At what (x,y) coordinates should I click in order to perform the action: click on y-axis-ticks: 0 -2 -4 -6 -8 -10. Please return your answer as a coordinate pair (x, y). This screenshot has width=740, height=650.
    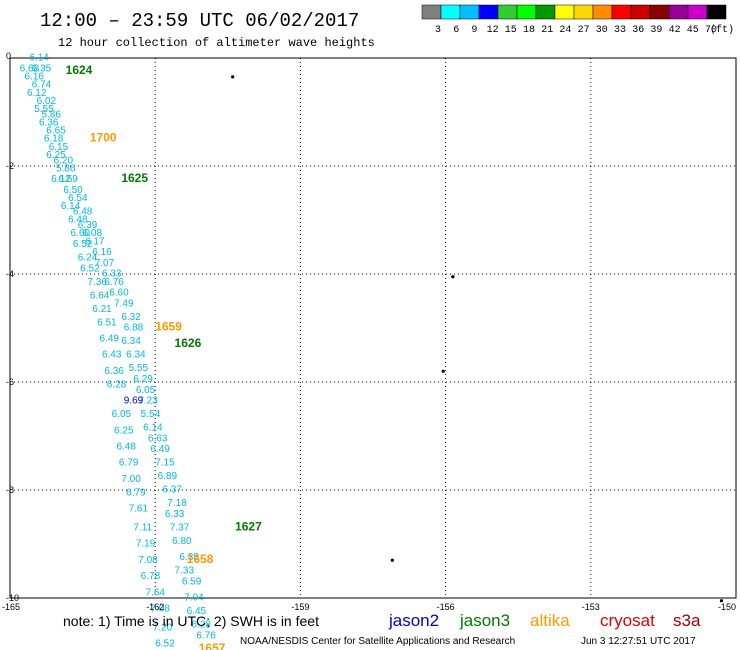
    Looking at the image, I should click on (12, 327).